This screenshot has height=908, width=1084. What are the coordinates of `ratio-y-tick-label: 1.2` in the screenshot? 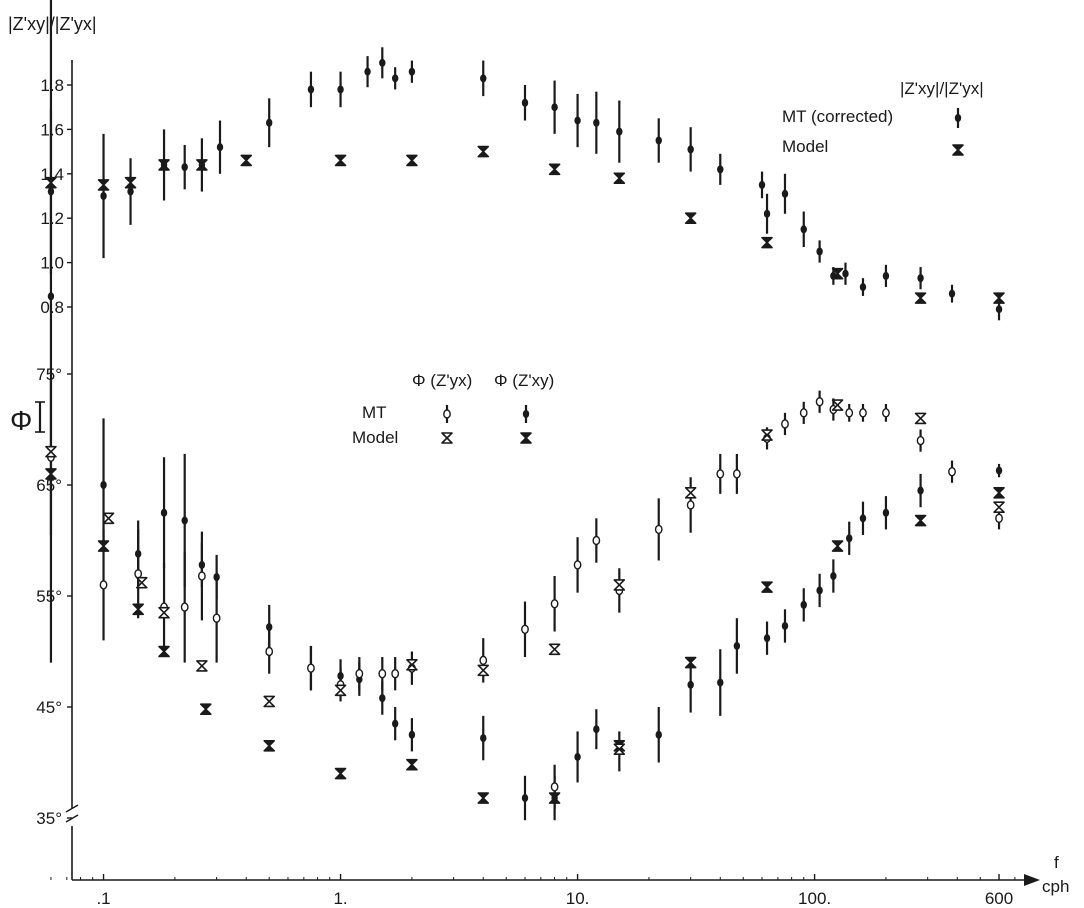 It's located at (52, 218).